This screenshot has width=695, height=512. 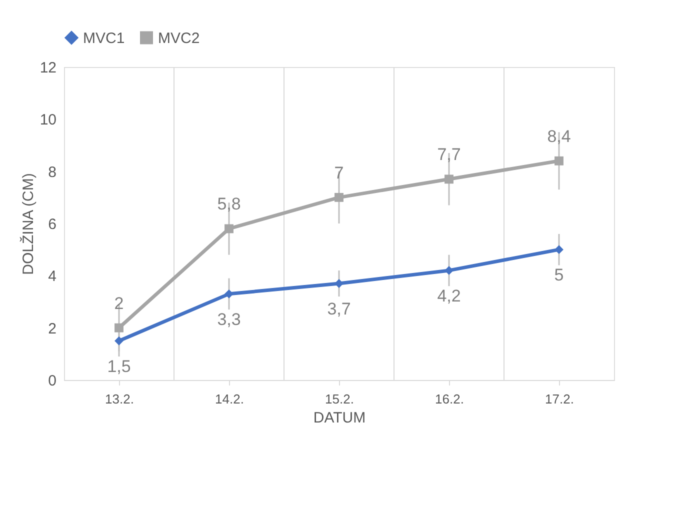 What do you see at coordinates (119, 303) in the screenshot?
I see `data-label: 2` at bounding box center [119, 303].